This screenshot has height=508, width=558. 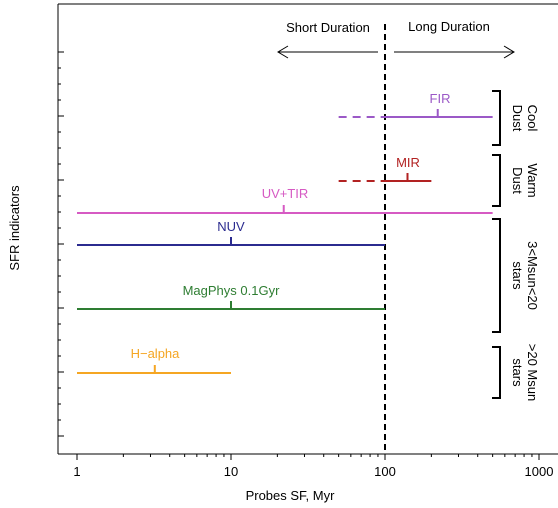 What do you see at coordinates (532, 372) in the screenshot?
I see `group-label-line: >20 Msun` at bounding box center [532, 372].